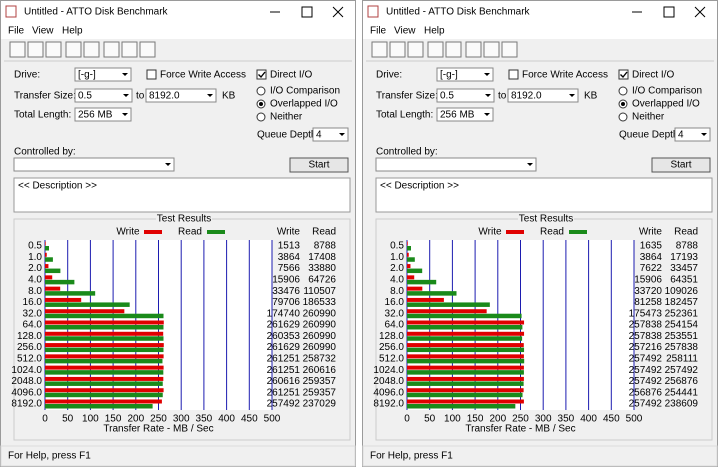 Image resolution: width=720 pixels, height=467 pixels. What do you see at coordinates (682, 347) in the screenshot?
I see `value-label: 257838` at bounding box center [682, 347].